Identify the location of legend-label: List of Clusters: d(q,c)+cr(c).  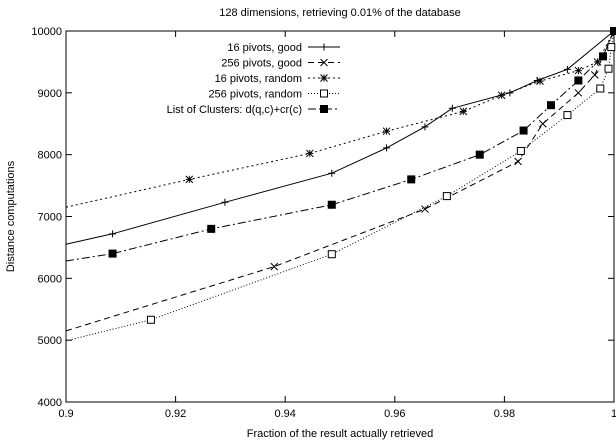
(234, 110).